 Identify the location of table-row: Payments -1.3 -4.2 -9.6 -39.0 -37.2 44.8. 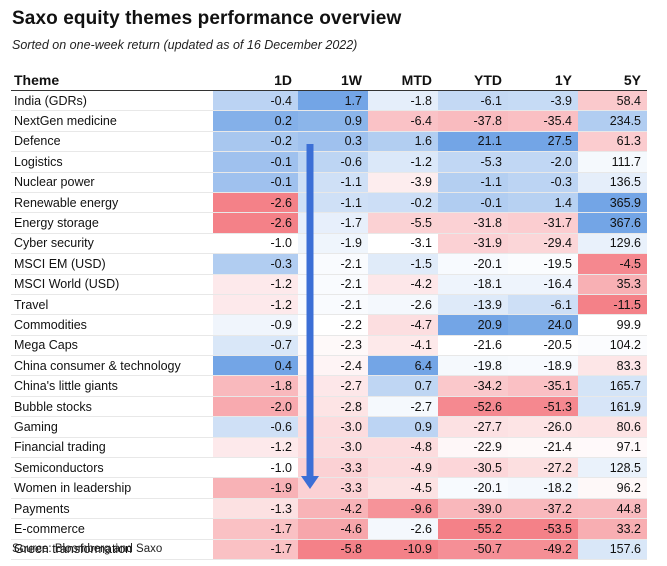
(329, 508).